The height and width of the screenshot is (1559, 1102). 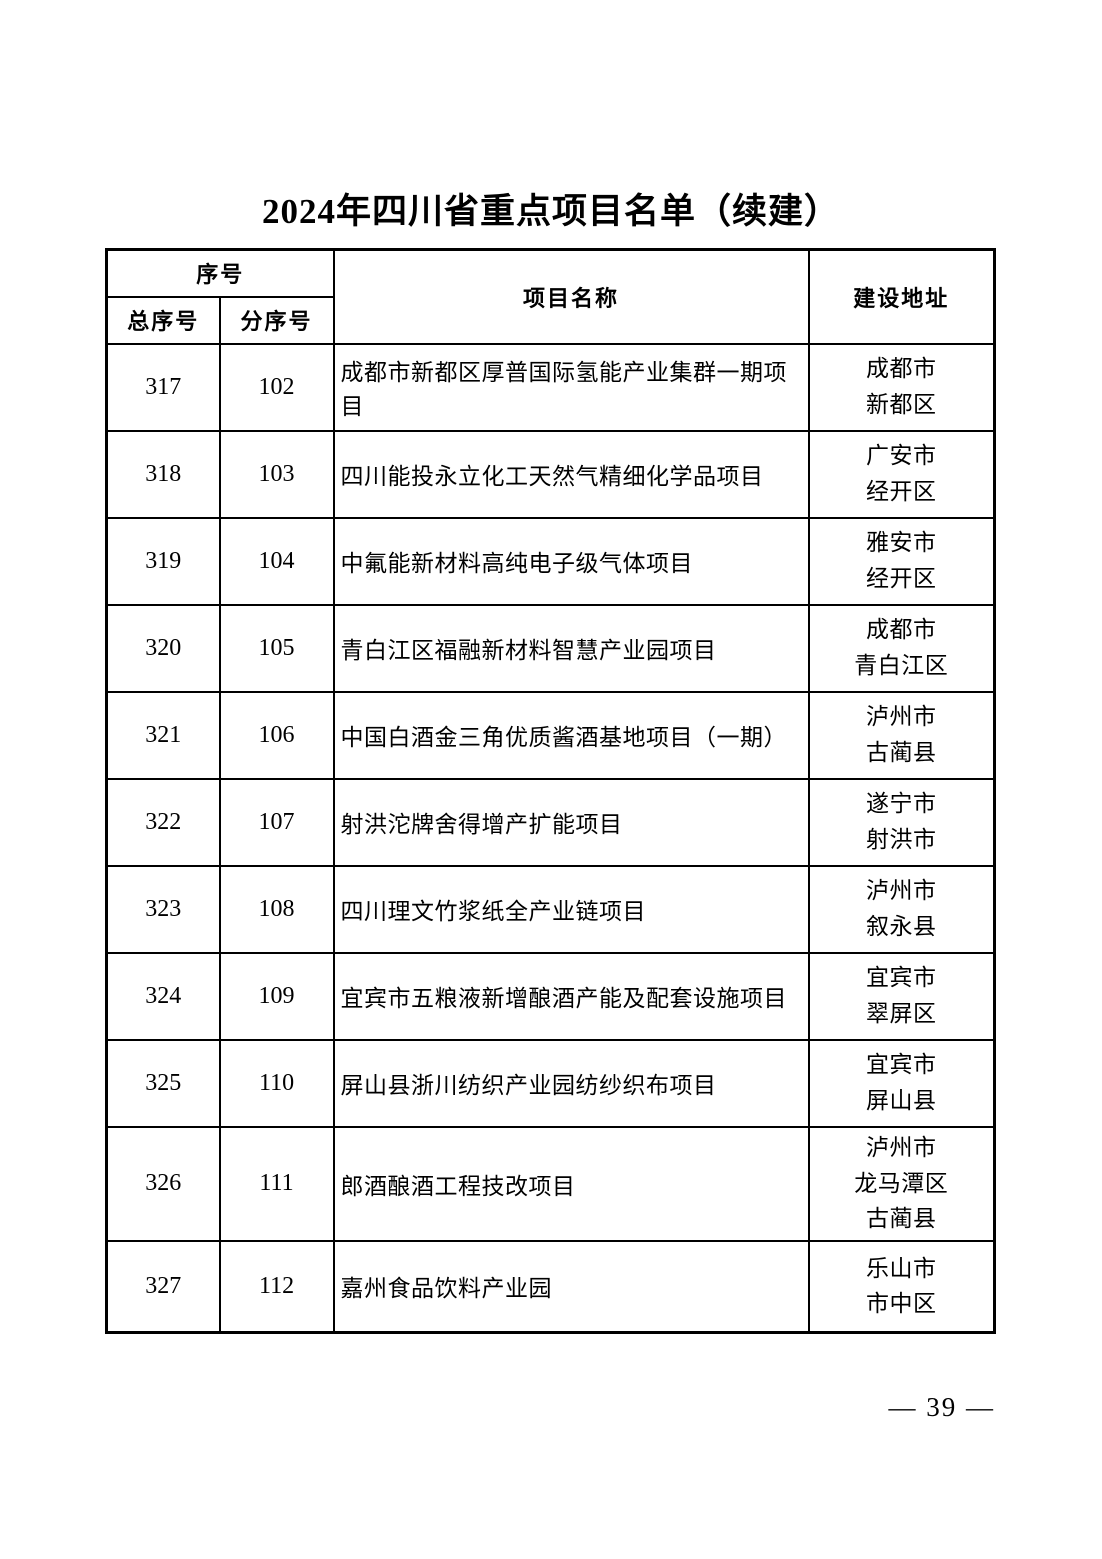 I want to click on cell-total-seq: 318, so click(x=163, y=474).